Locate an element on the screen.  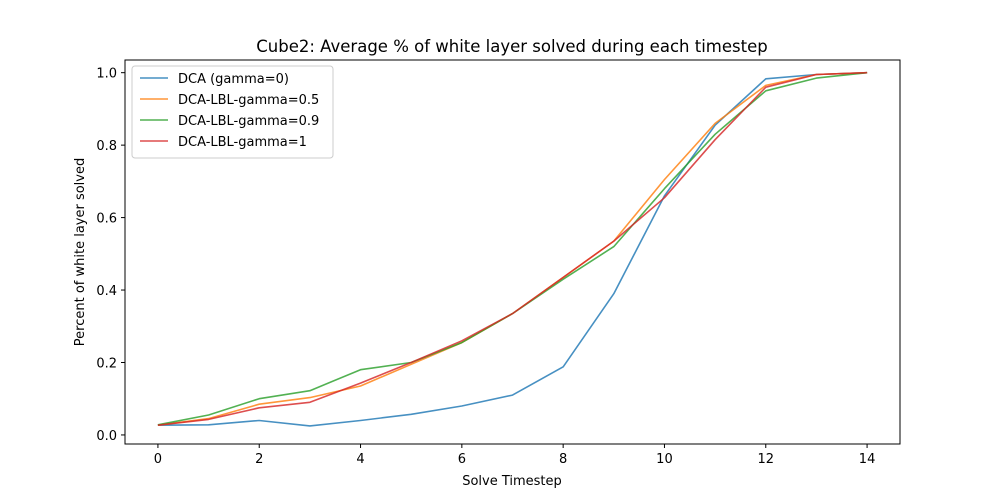
legend-box is located at coordinates (232, 112).